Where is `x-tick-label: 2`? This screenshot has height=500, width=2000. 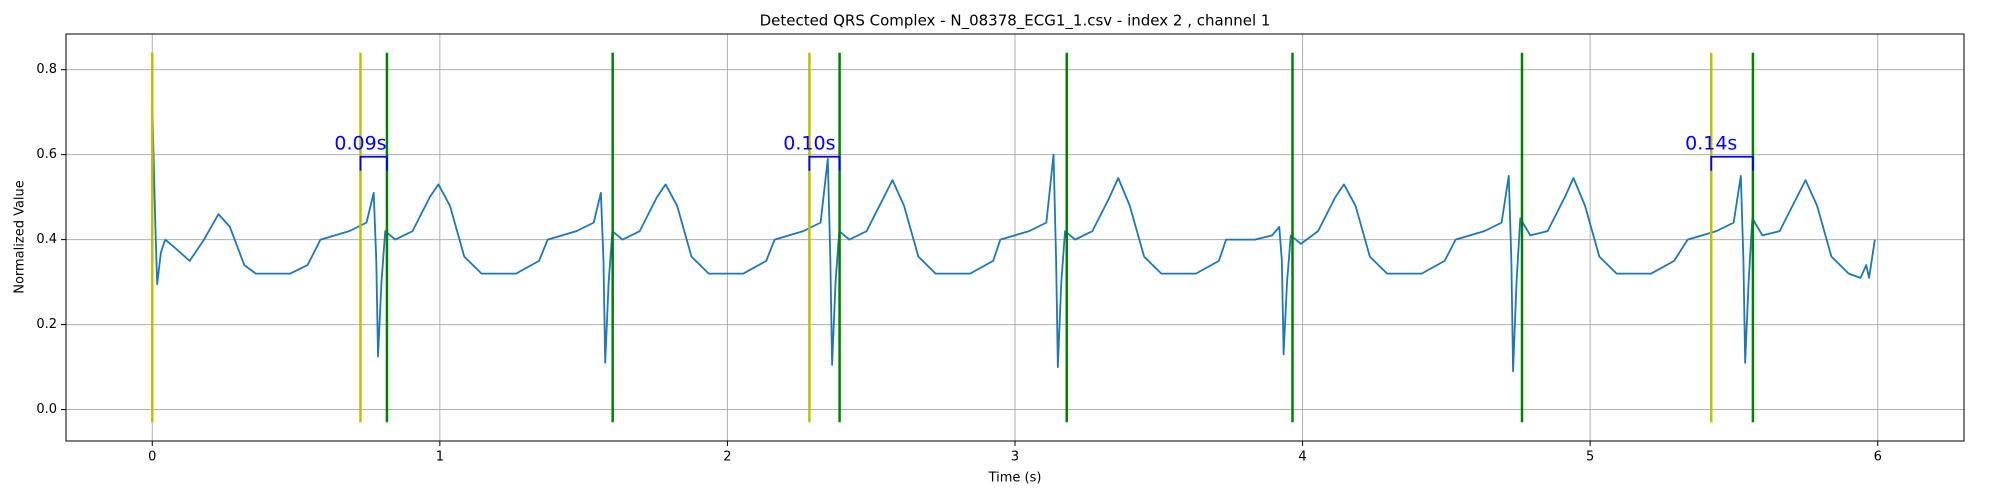
x-tick-label: 2 is located at coordinates (727, 457).